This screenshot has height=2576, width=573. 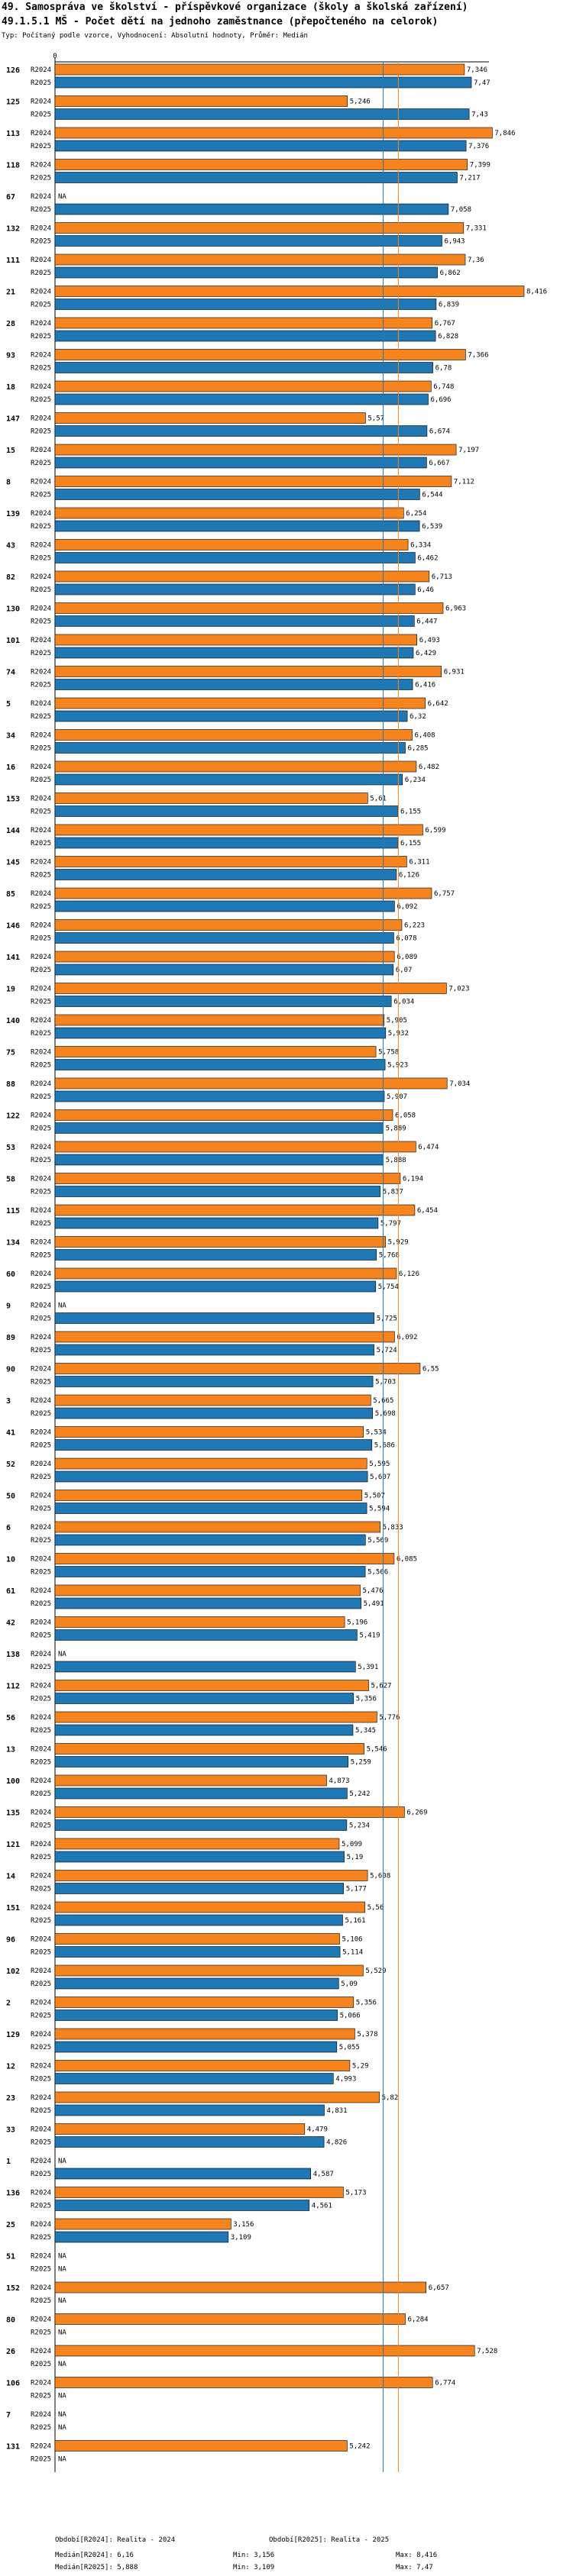 What do you see at coordinates (407, 957) in the screenshot?
I see `value-label: 6,089` at bounding box center [407, 957].